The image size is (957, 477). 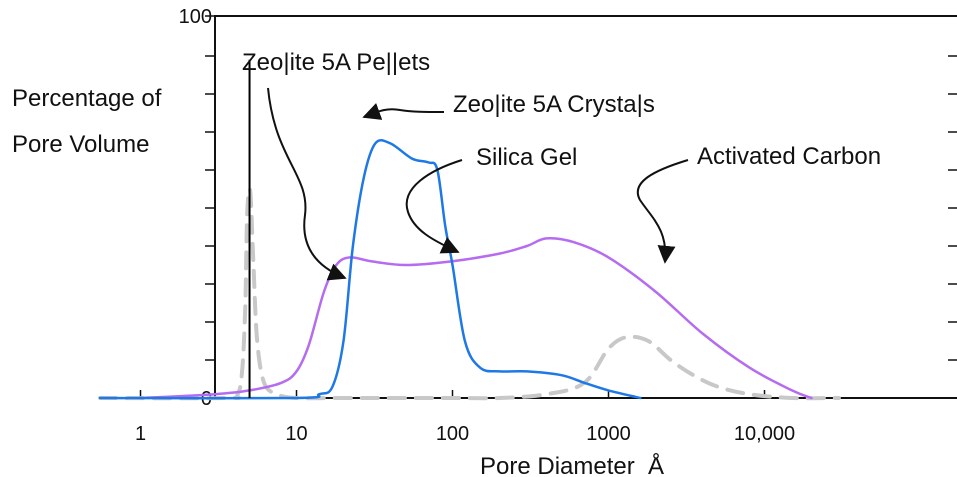 I want to click on y-axis-label-line-2: Pore Volume, so click(x=80, y=144).